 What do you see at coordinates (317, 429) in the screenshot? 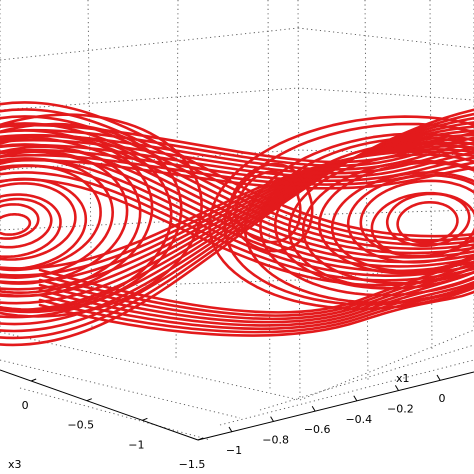
I see `x1-tick-label: −0.6` at bounding box center [317, 429].